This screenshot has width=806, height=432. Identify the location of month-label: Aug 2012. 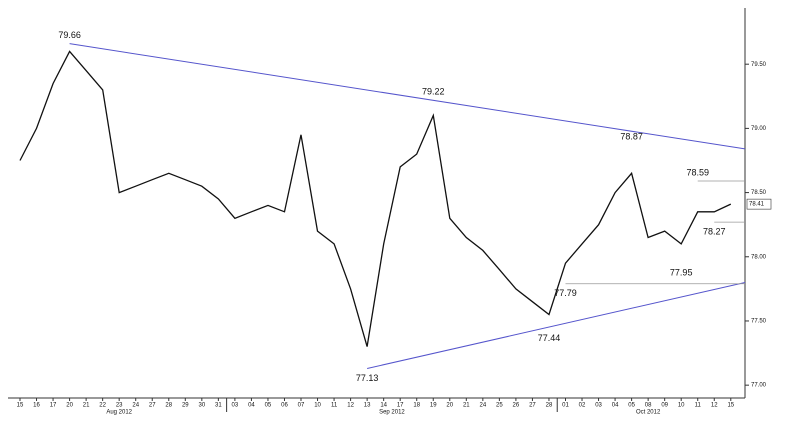
(119, 413).